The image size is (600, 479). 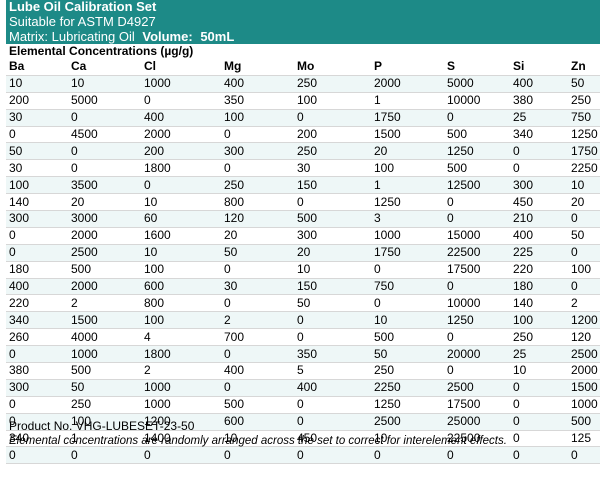 What do you see at coordinates (303, 388) in the screenshot?
I see `table-row: 300 50 1000 0 400 2250 2500 0 1500` at bounding box center [303, 388].